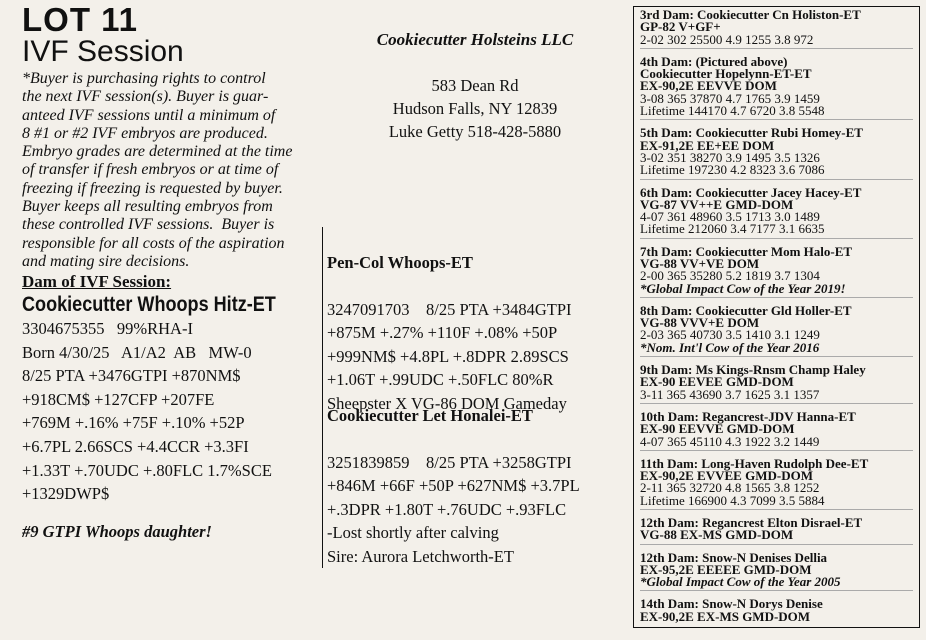 The image size is (926, 640). What do you see at coordinates (447, 509) in the screenshot?
I see `grandam-line: +.3DPR +1.80T +.76UDC +.93FLC` at bounding box center [447, 509].